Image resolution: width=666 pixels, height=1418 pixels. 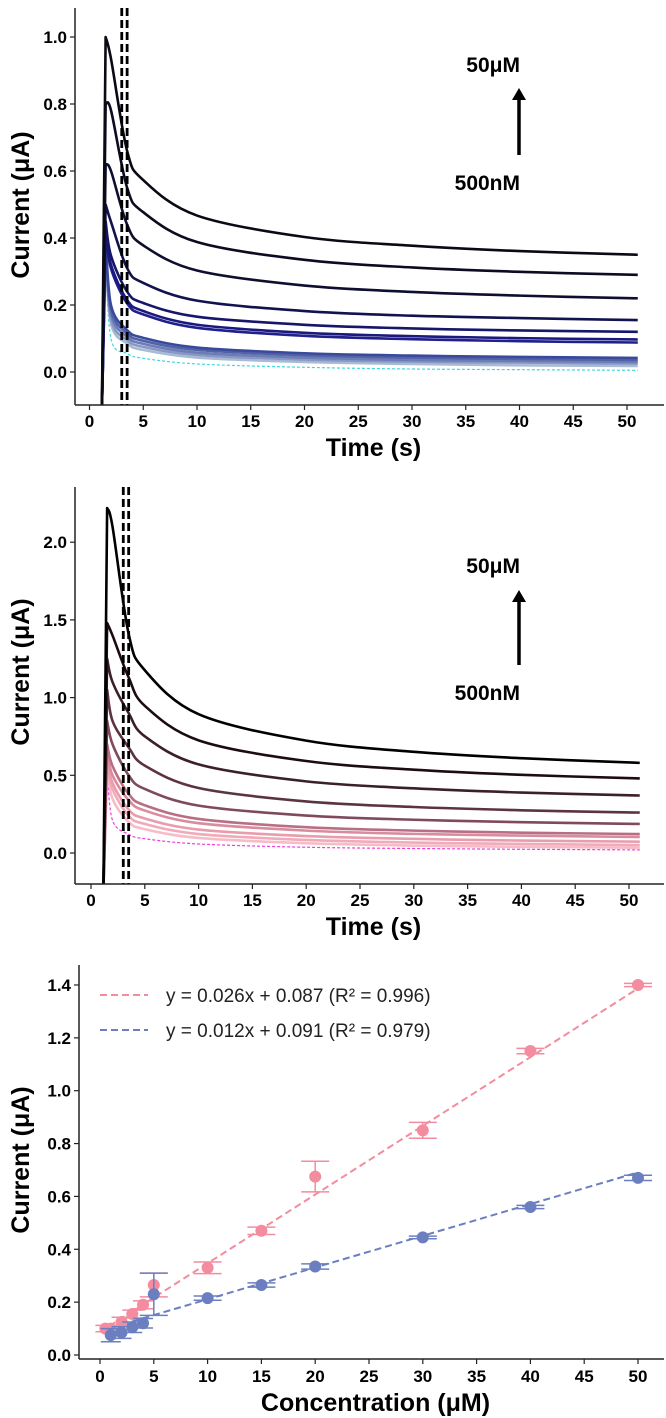 I want to click on y-tick-label: 0.6, so click(x=59, y=1196).